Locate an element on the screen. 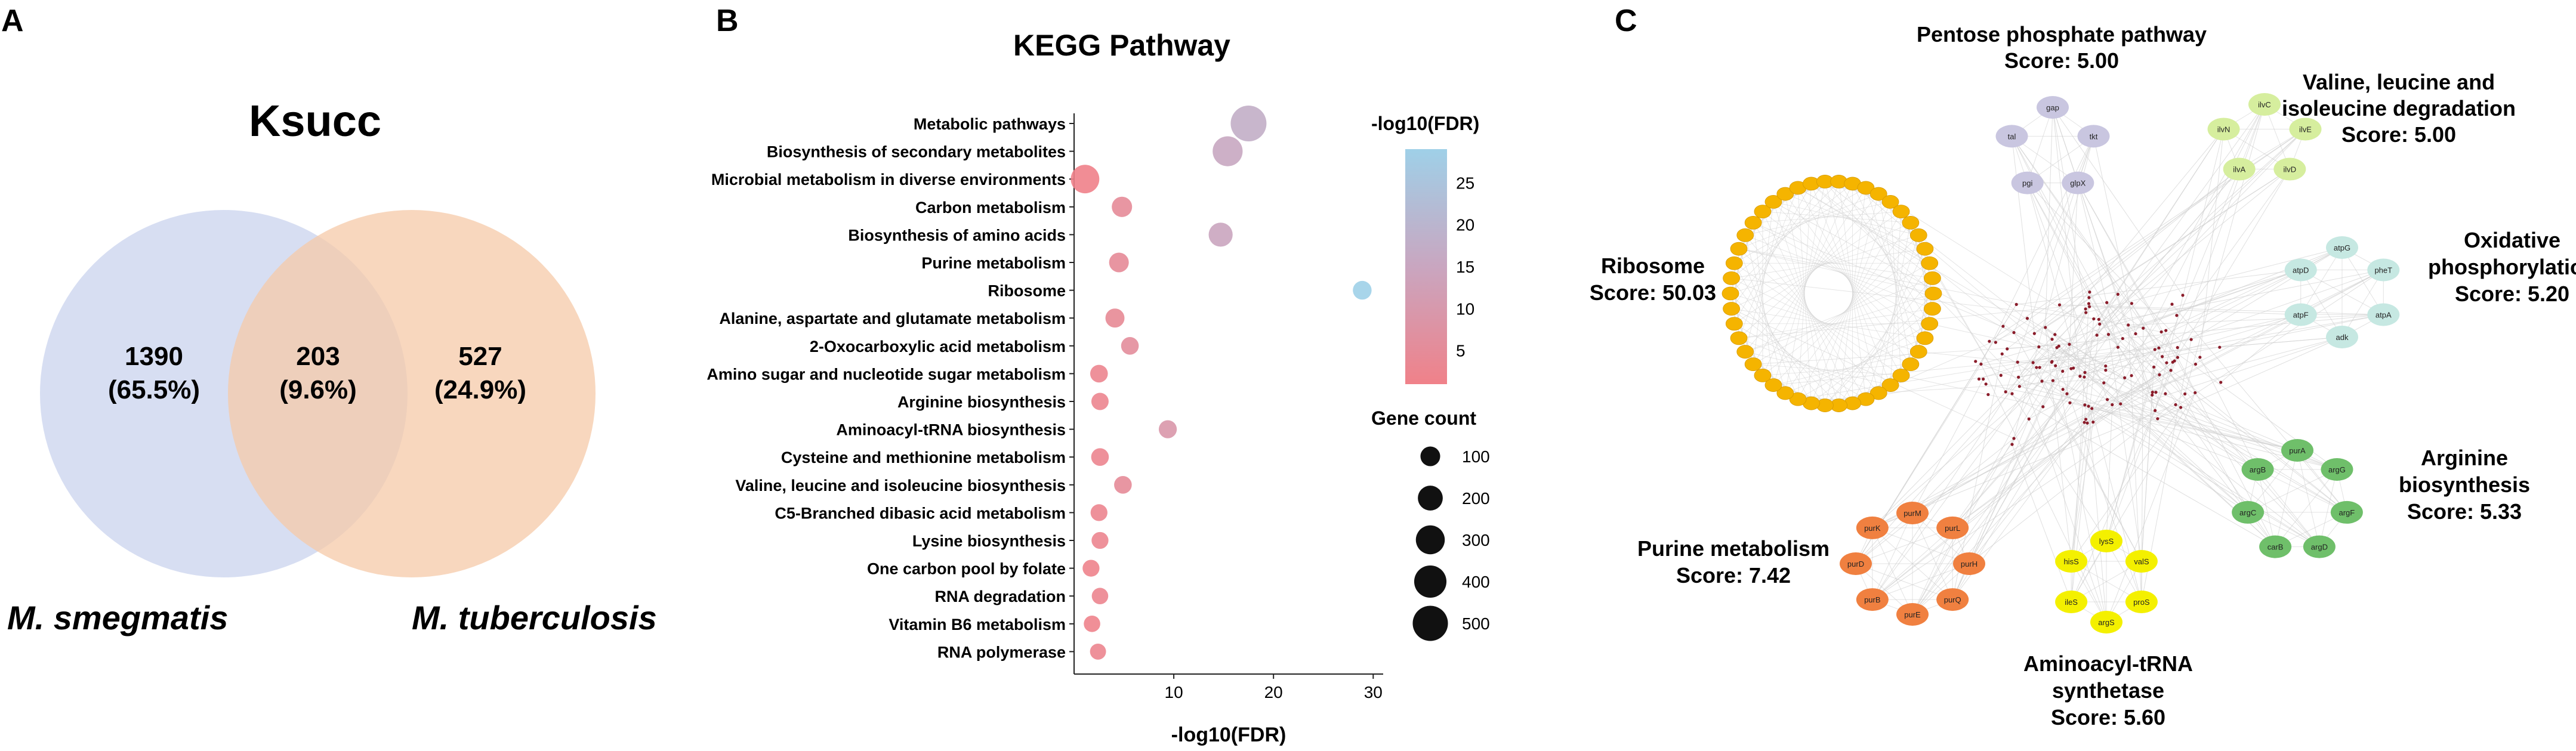 The image size is (2576, 751). color-legend-bar is located at coordinates (1426, 266).